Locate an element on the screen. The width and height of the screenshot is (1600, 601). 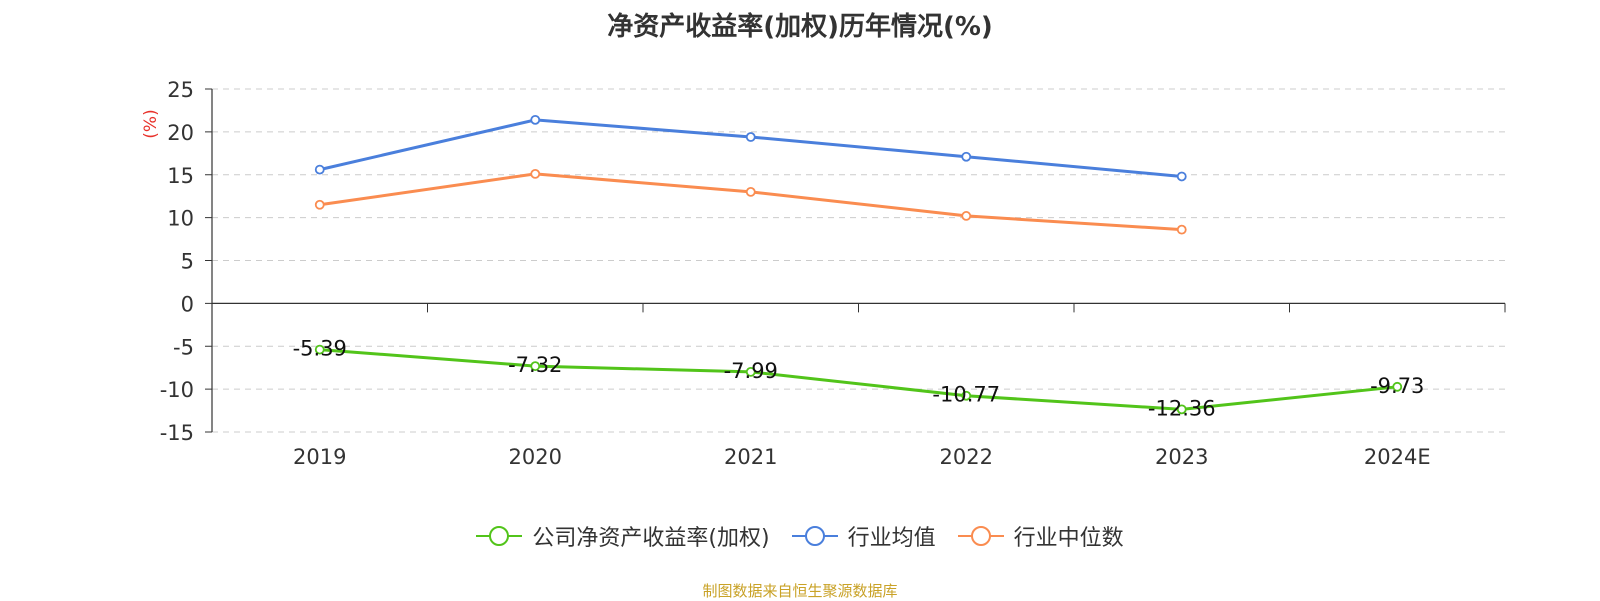
legend-label: 行业中位数 is located at coordinates (1068, 538).